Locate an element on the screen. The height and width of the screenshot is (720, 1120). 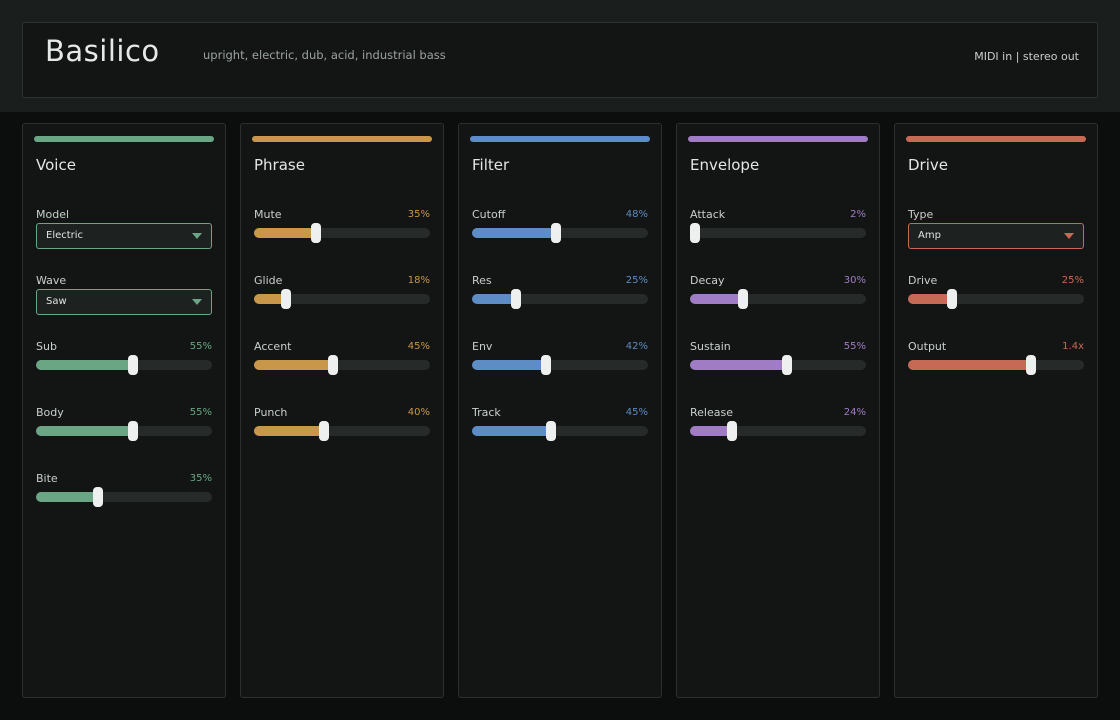
drive-drive-control: Drive 25% is located at coordinates (996, 296).